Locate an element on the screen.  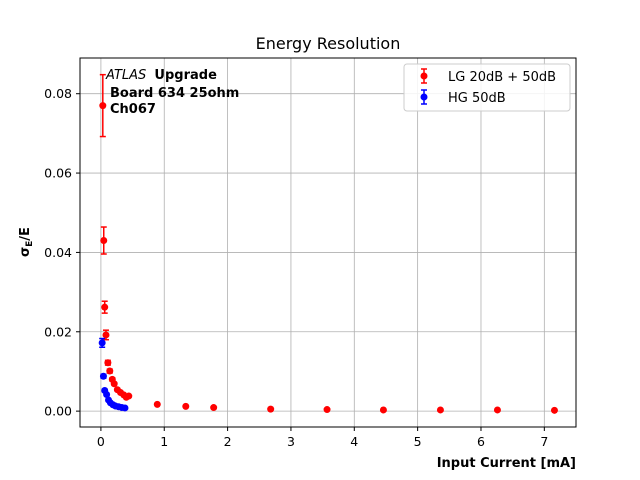
y-axis-label: σE/E is located at coordinates (26, 242).